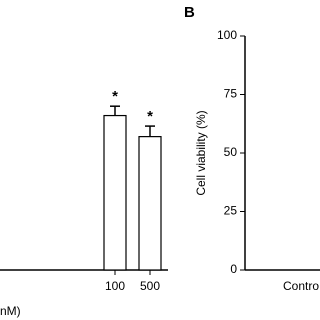  Describe the element at coordinates (231, 152) in the screenshot. I see `y-tick-label: 50` at that location.